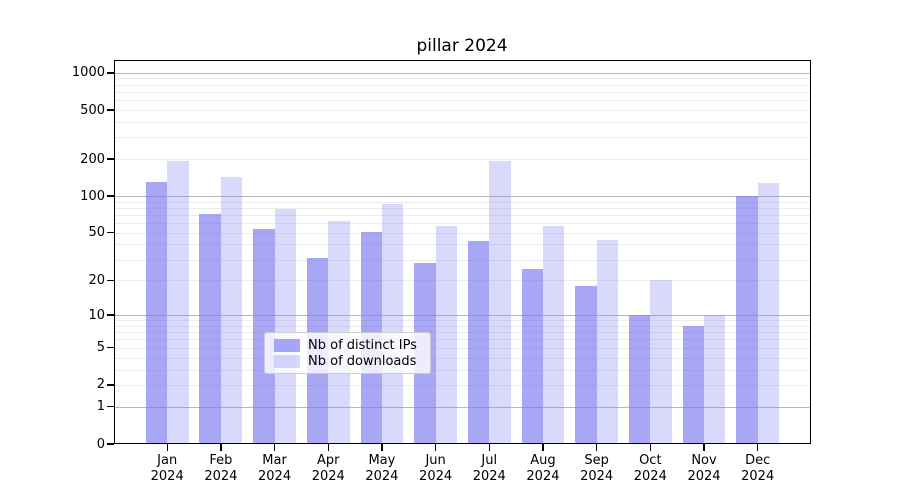  What do you see at coordinates (287, 361) in the screenshot?
I see `legend-swatch-downloads-icon` at bounding box center [287, 361].